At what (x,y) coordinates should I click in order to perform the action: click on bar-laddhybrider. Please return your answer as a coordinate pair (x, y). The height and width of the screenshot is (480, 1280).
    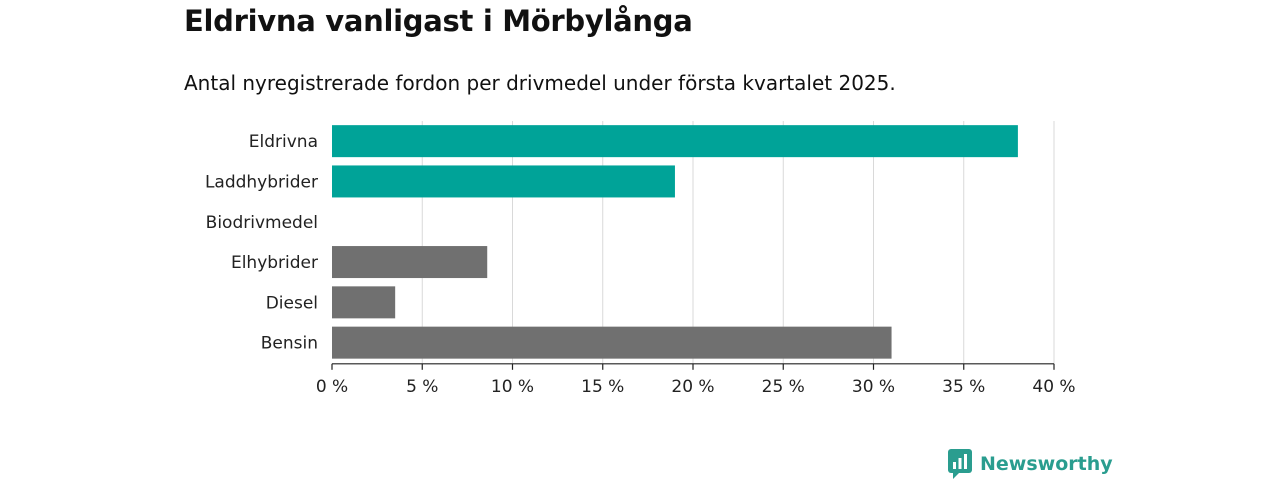
    Looking at the image, I should click on (503, 181).